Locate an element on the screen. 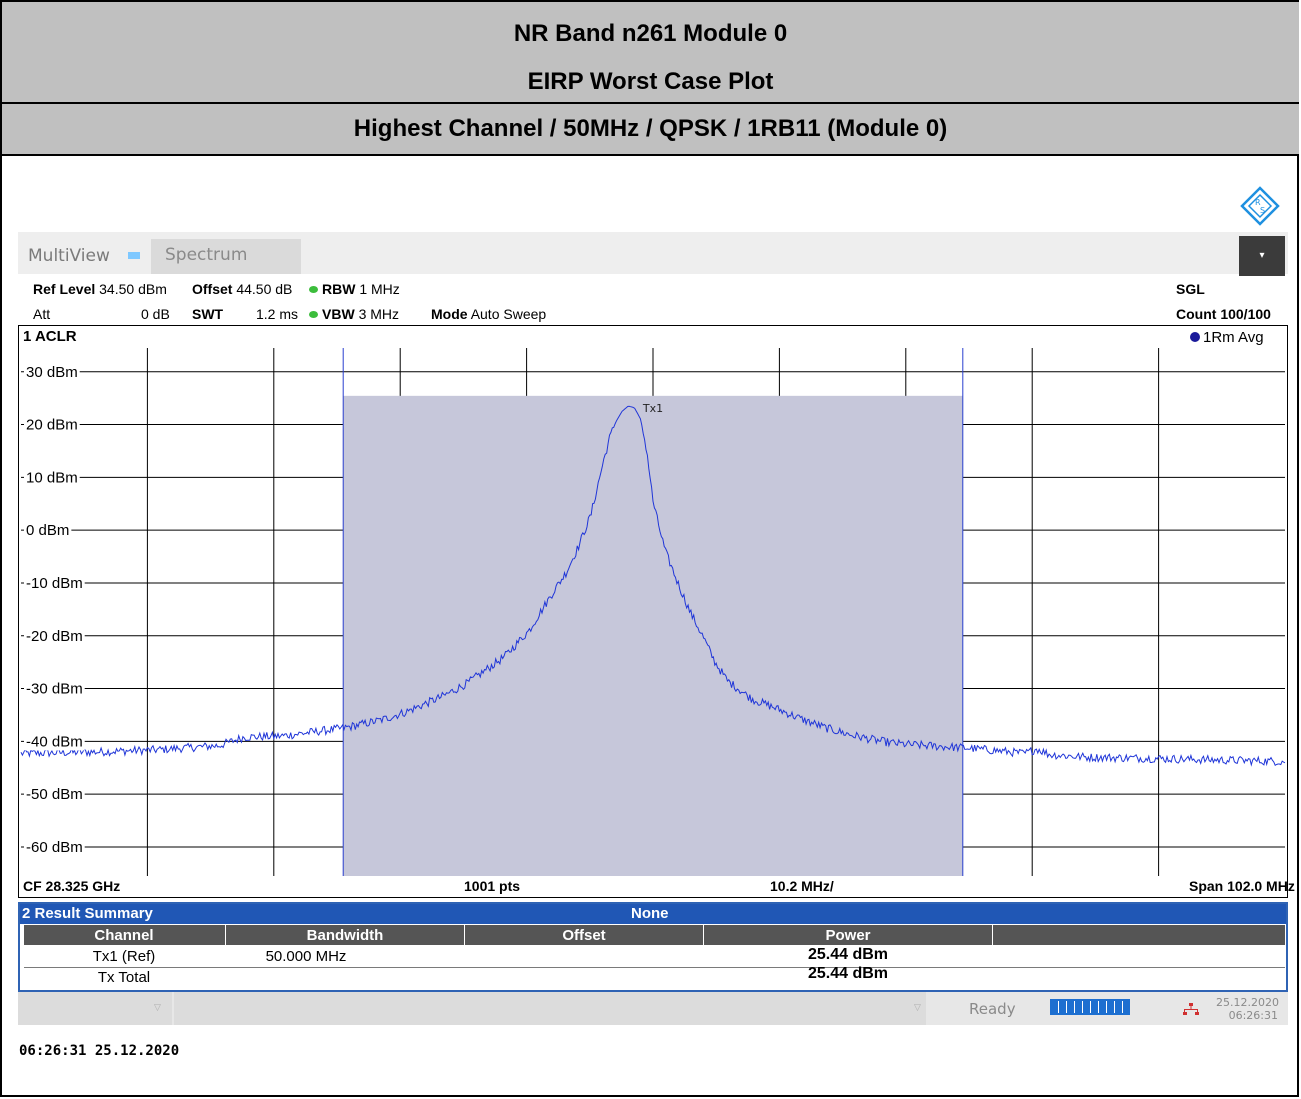 The height and width of the screenshot is (1099, 1301). status-ready: Ready is located at coordinates (992, 1009).